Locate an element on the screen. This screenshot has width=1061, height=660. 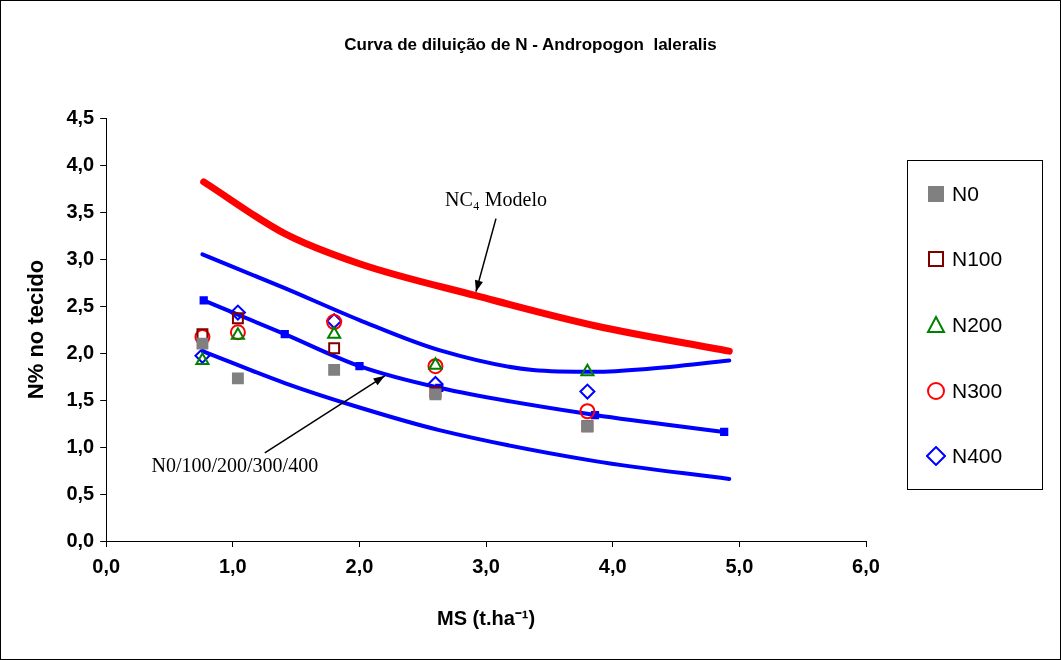
x-tick-label: 5,0 is located at coordinates (739, 565).